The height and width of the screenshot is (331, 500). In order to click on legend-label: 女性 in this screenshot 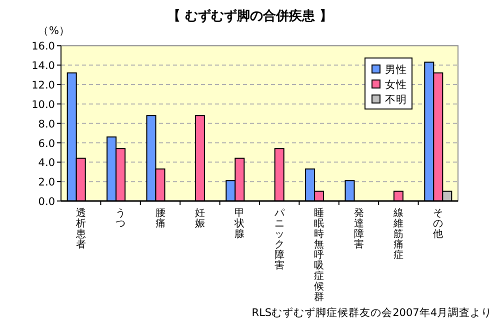, I will do `click(396, 85)`.